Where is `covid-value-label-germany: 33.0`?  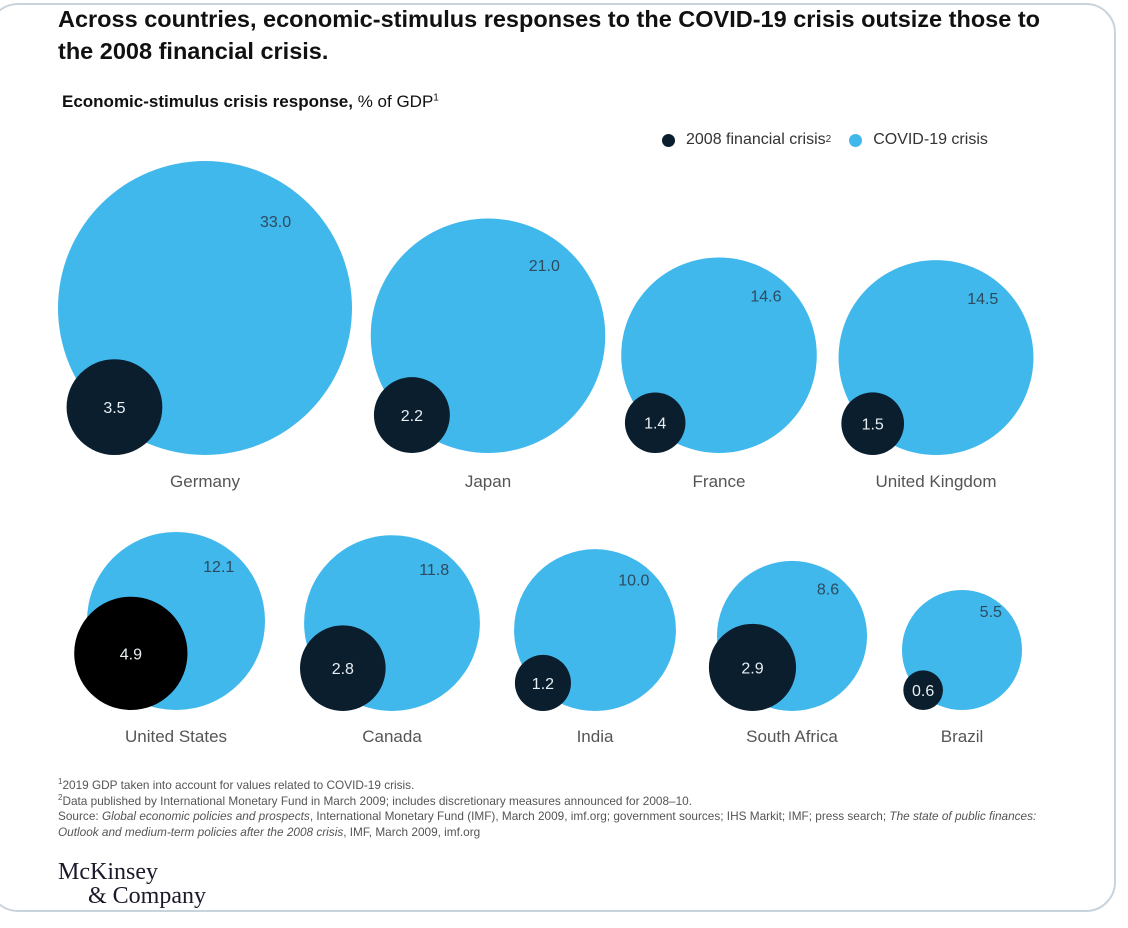 covid-value-label-germany: 33.0 is located at coordinates (275, 222).